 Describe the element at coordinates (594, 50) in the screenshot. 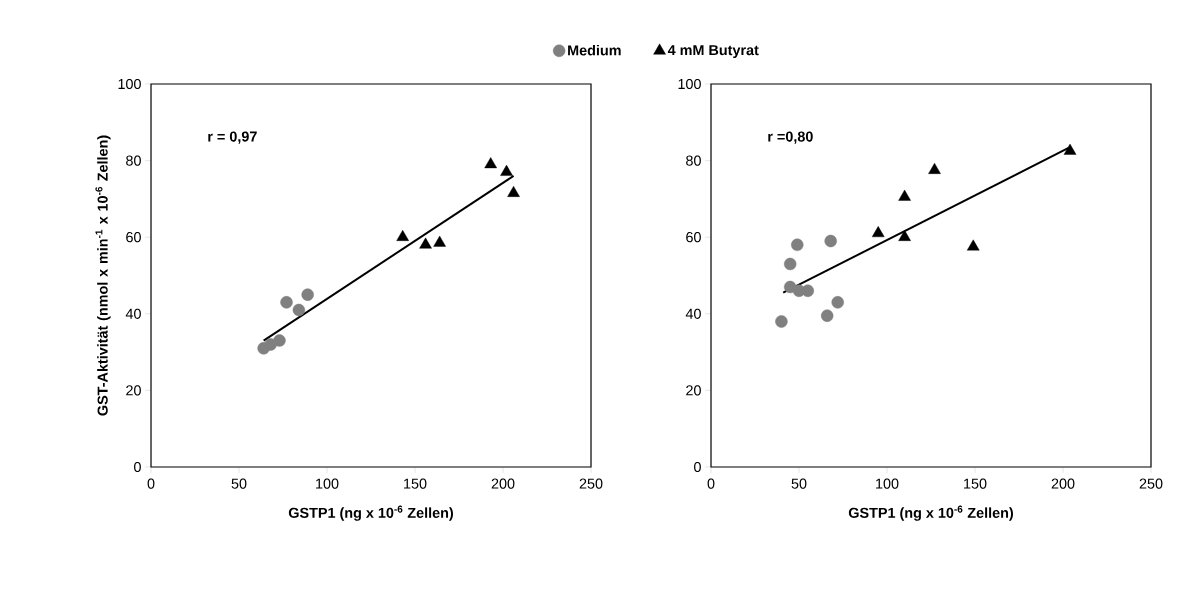

I see `legend-label: Medium` at that location.